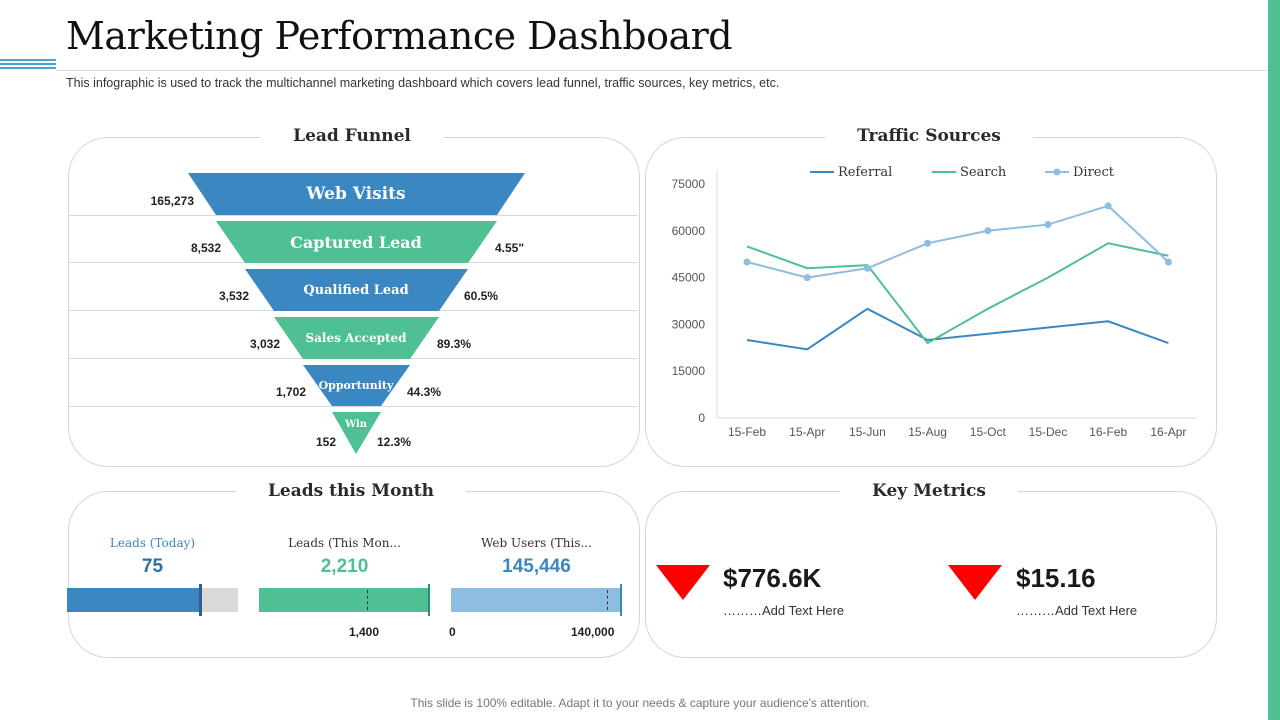 The width and height of the screenshot is (1280, 720). I want to click on funnel-label: Qualified Lead, so click(356, 290).